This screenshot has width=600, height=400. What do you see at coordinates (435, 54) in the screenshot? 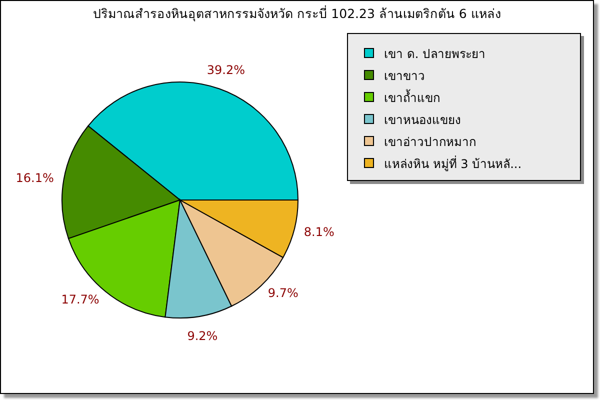
I see `legend-label: เขา ด. ปลายพระยา` at bounding box center [435, 54].